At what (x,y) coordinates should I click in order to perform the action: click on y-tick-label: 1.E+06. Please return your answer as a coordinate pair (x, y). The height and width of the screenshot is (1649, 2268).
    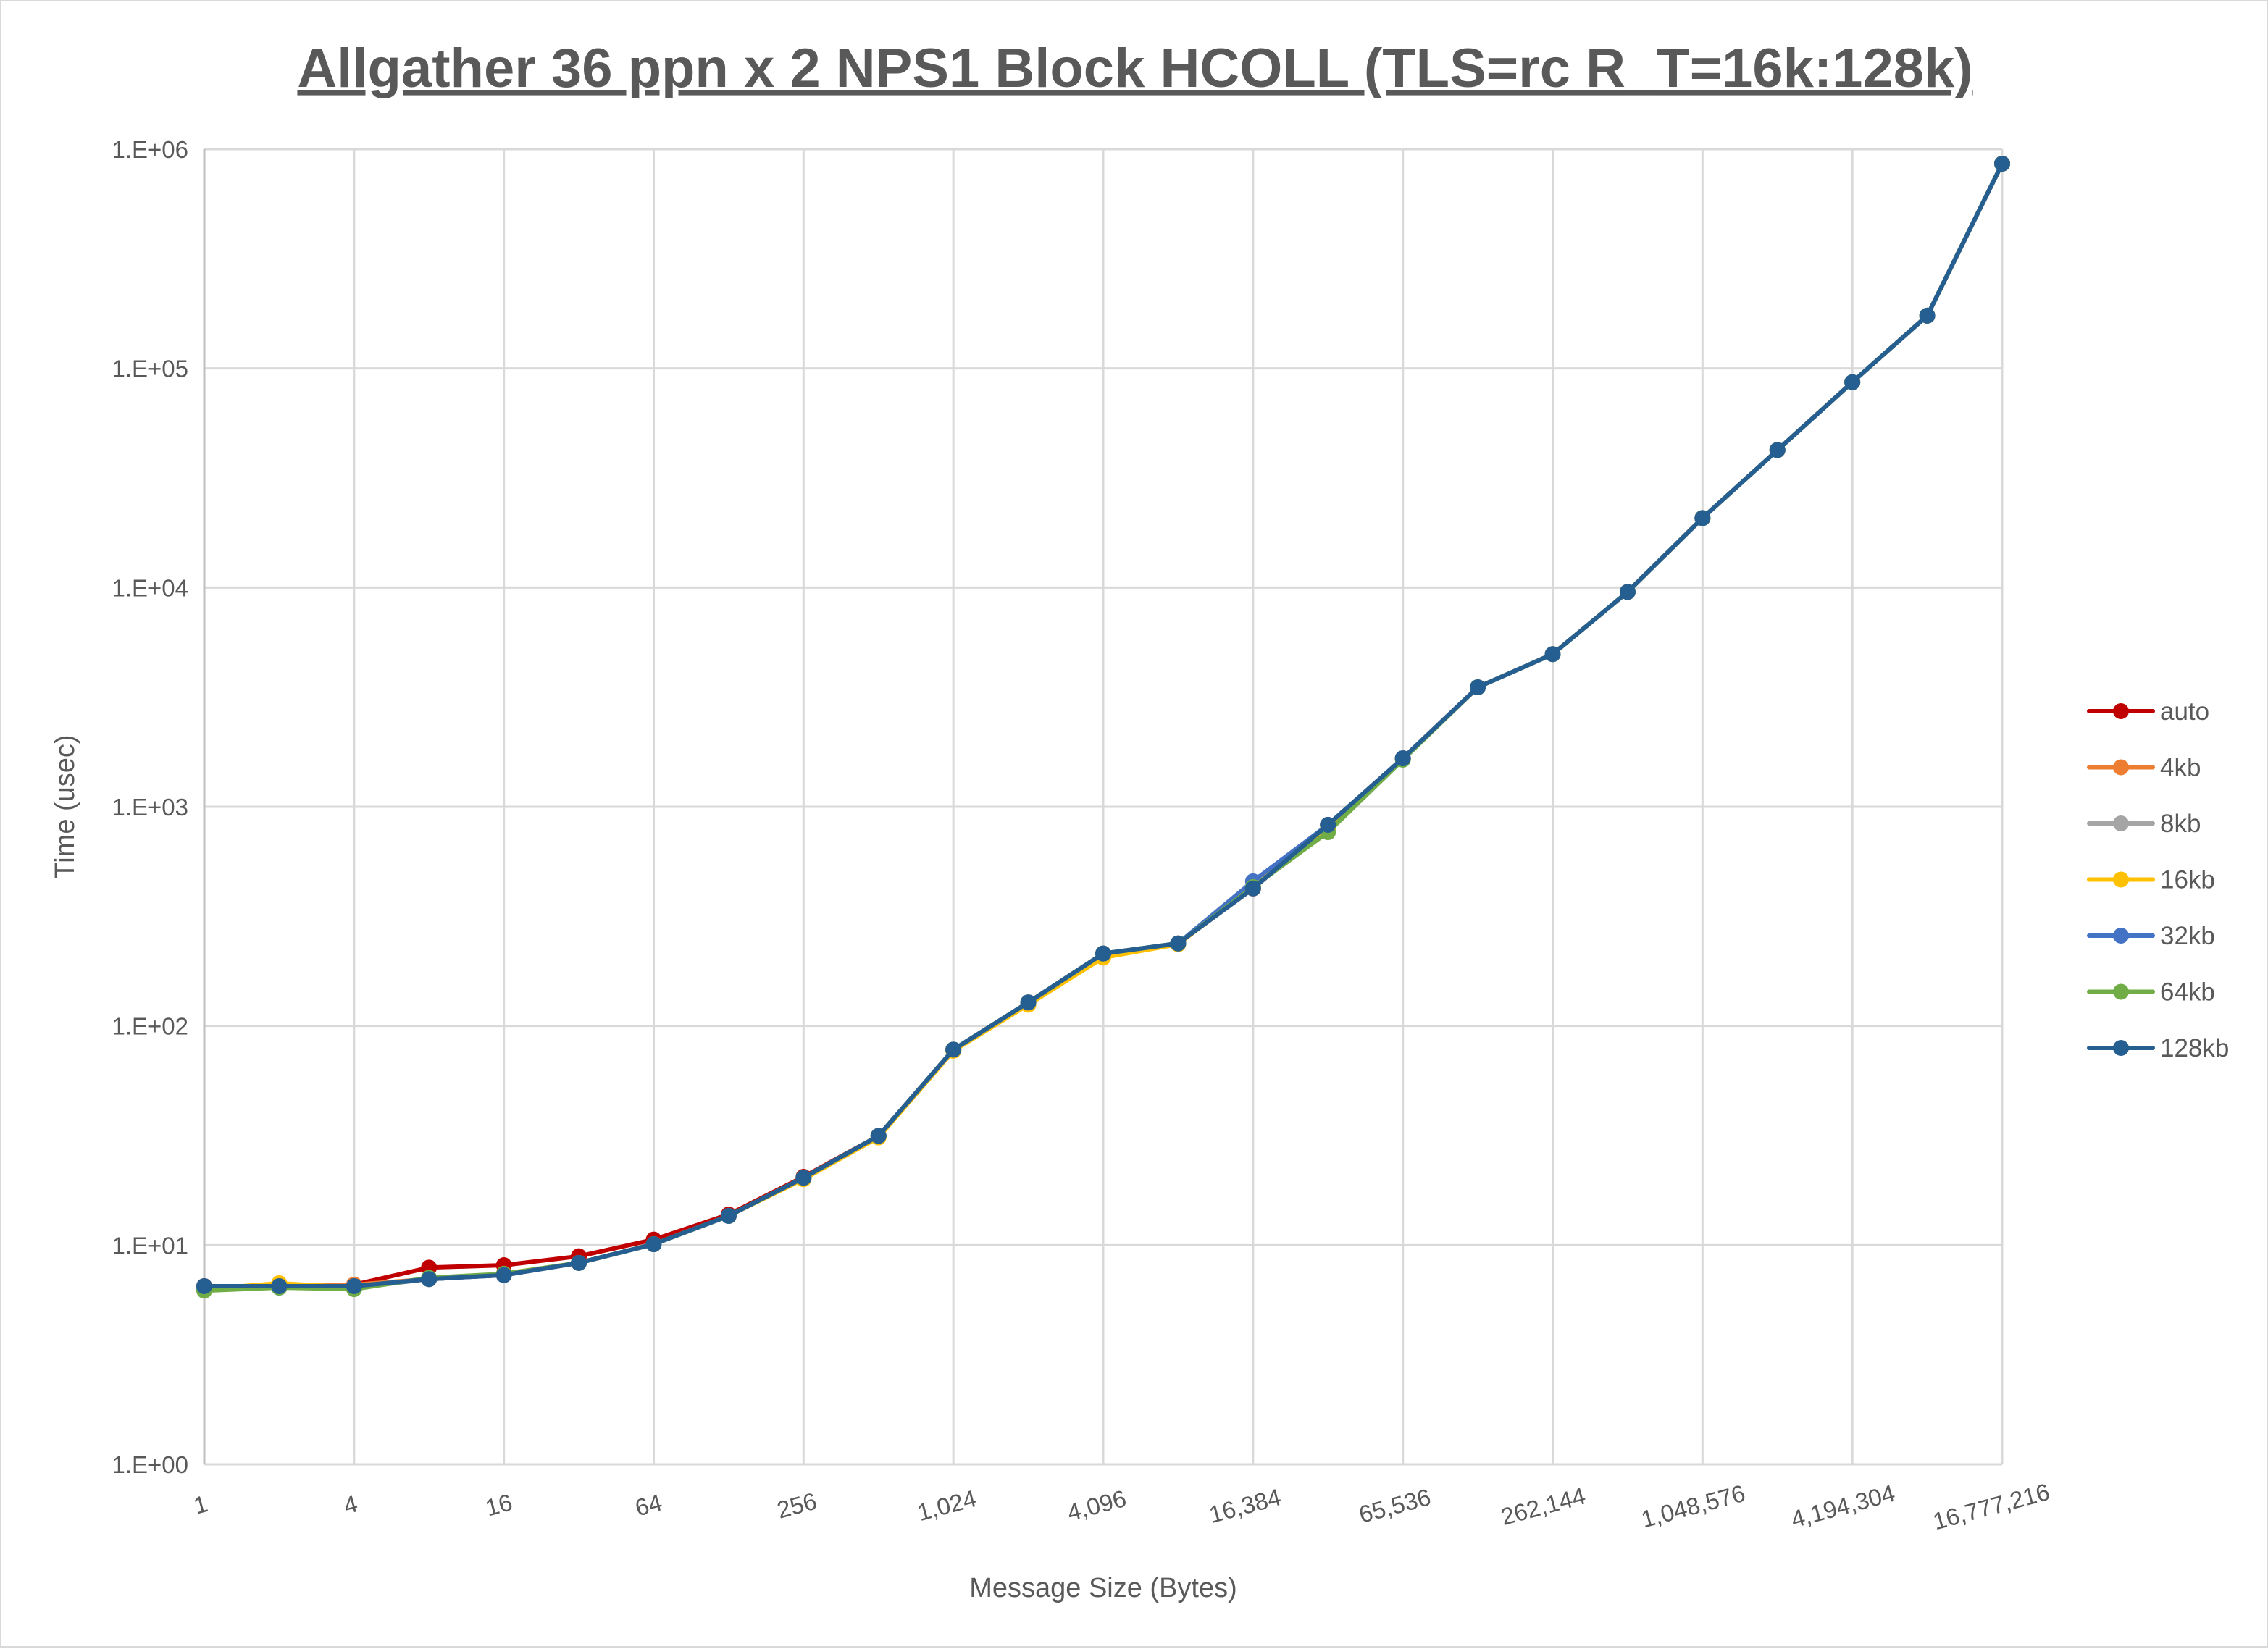
    Looking at the image, I should click on (150, 149).